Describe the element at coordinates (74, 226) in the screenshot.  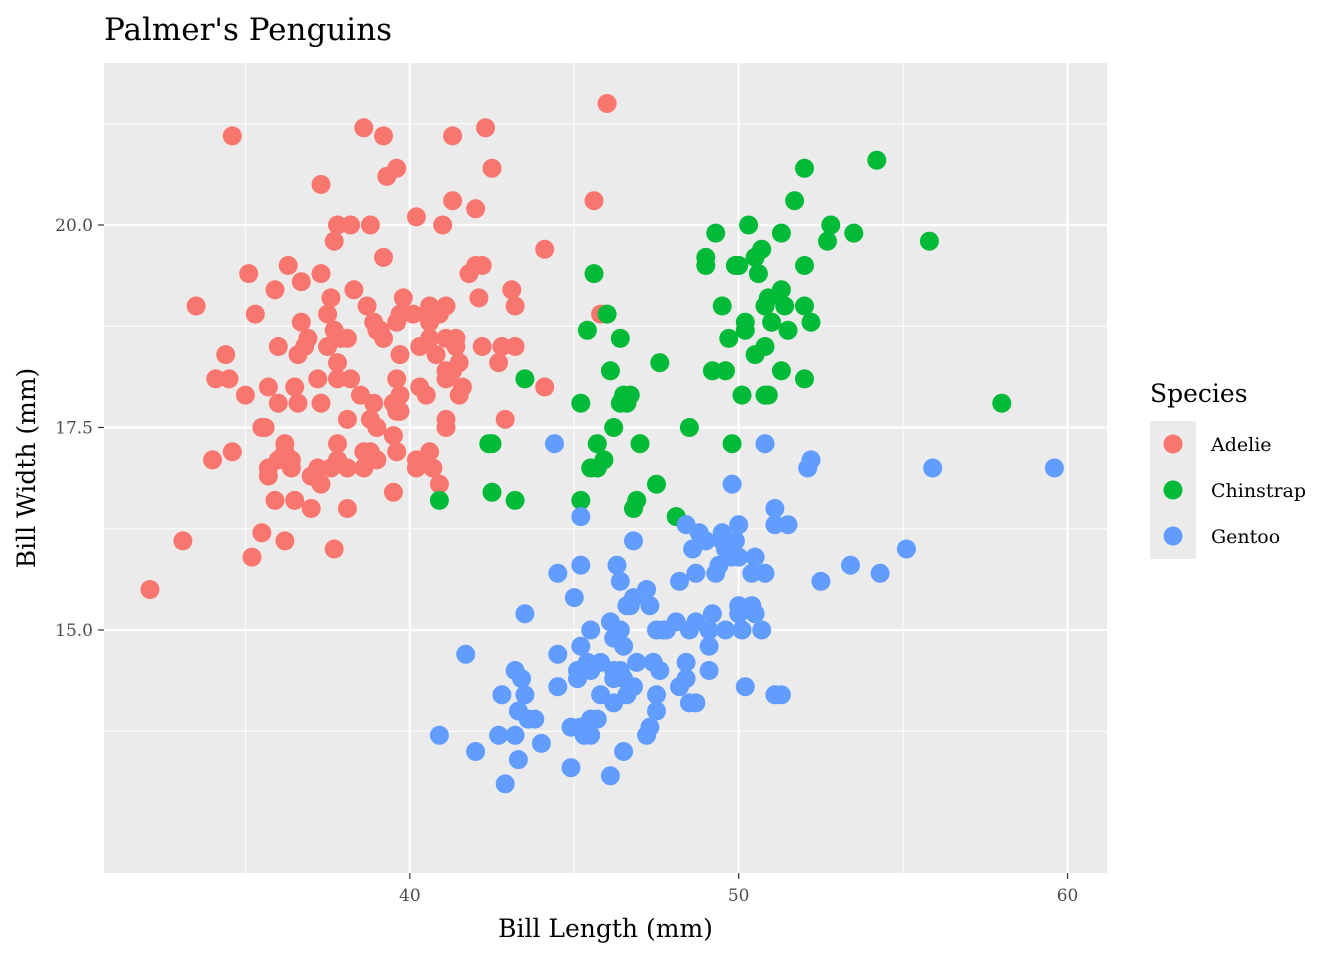
I see `y-tick-label: 20.0` at that location.